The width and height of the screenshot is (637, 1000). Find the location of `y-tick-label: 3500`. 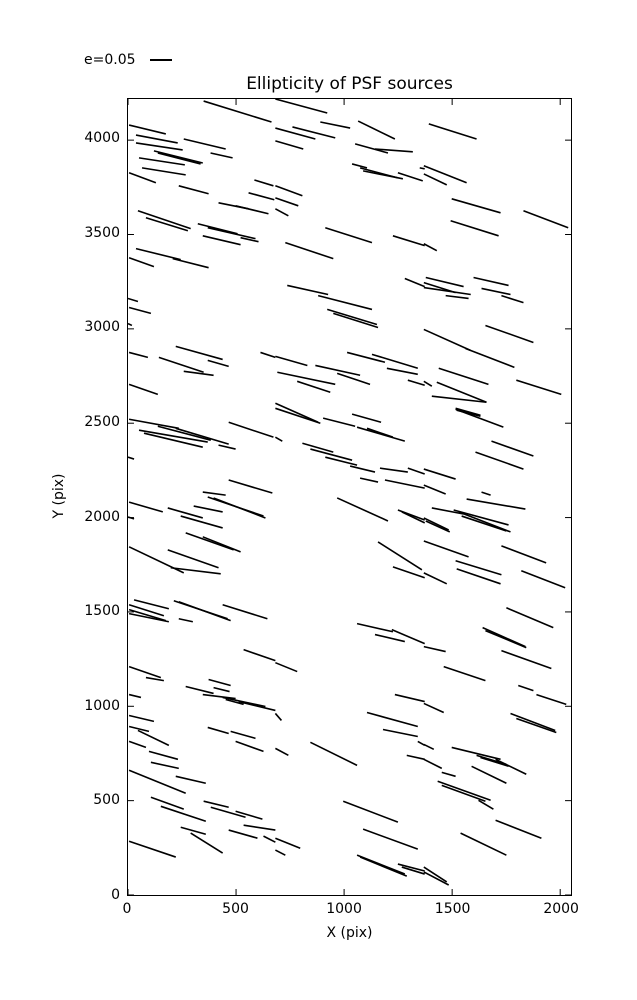

y-tick-label: 3500 is located at coordinates (102, 232).